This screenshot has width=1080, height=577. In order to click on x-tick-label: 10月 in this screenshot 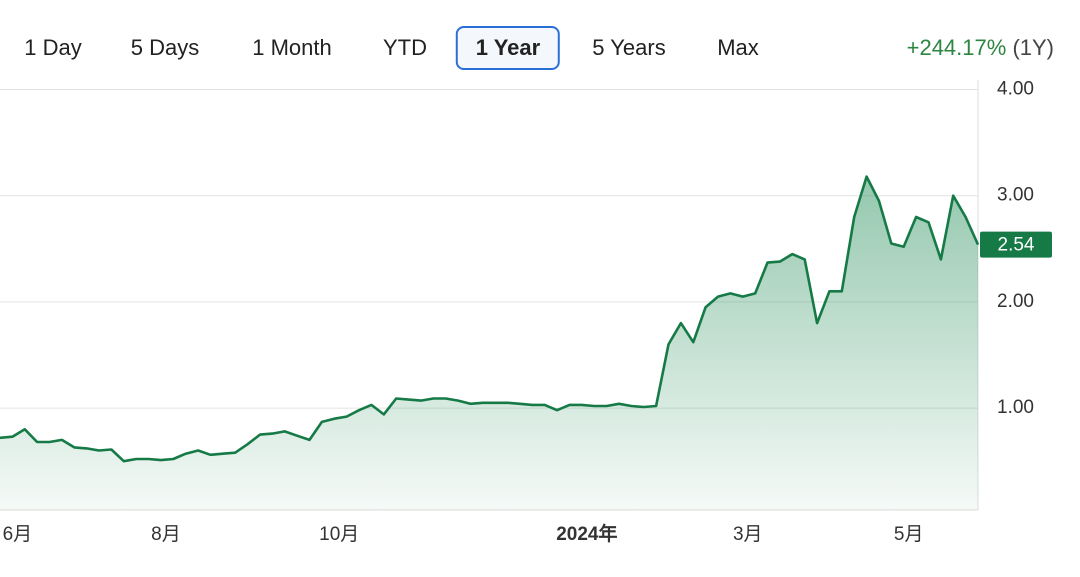, I will do `click(339, 534)`.